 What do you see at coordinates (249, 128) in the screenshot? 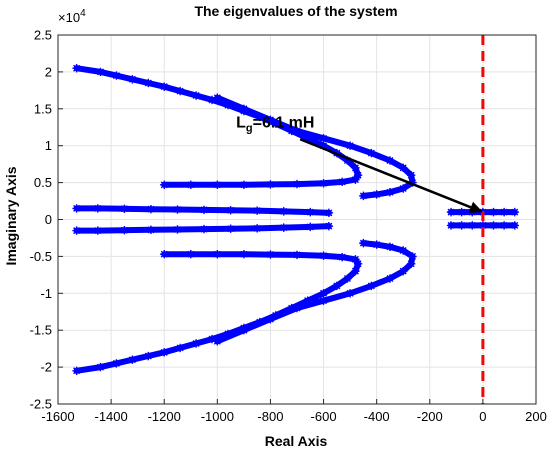
I see `annotation-text-sub: g` at bounding box center [249, 128].